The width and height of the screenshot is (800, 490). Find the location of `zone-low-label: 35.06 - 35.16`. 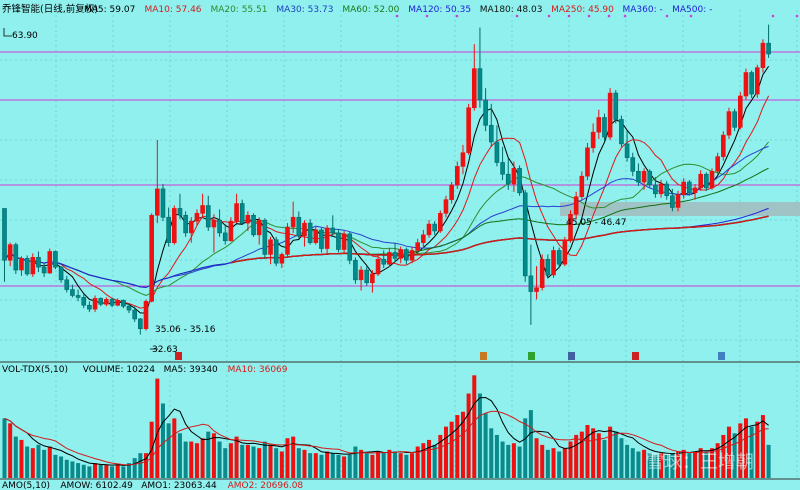

zone-low-label: 35.06 - 35.16 is located at coordinates (185, 330).